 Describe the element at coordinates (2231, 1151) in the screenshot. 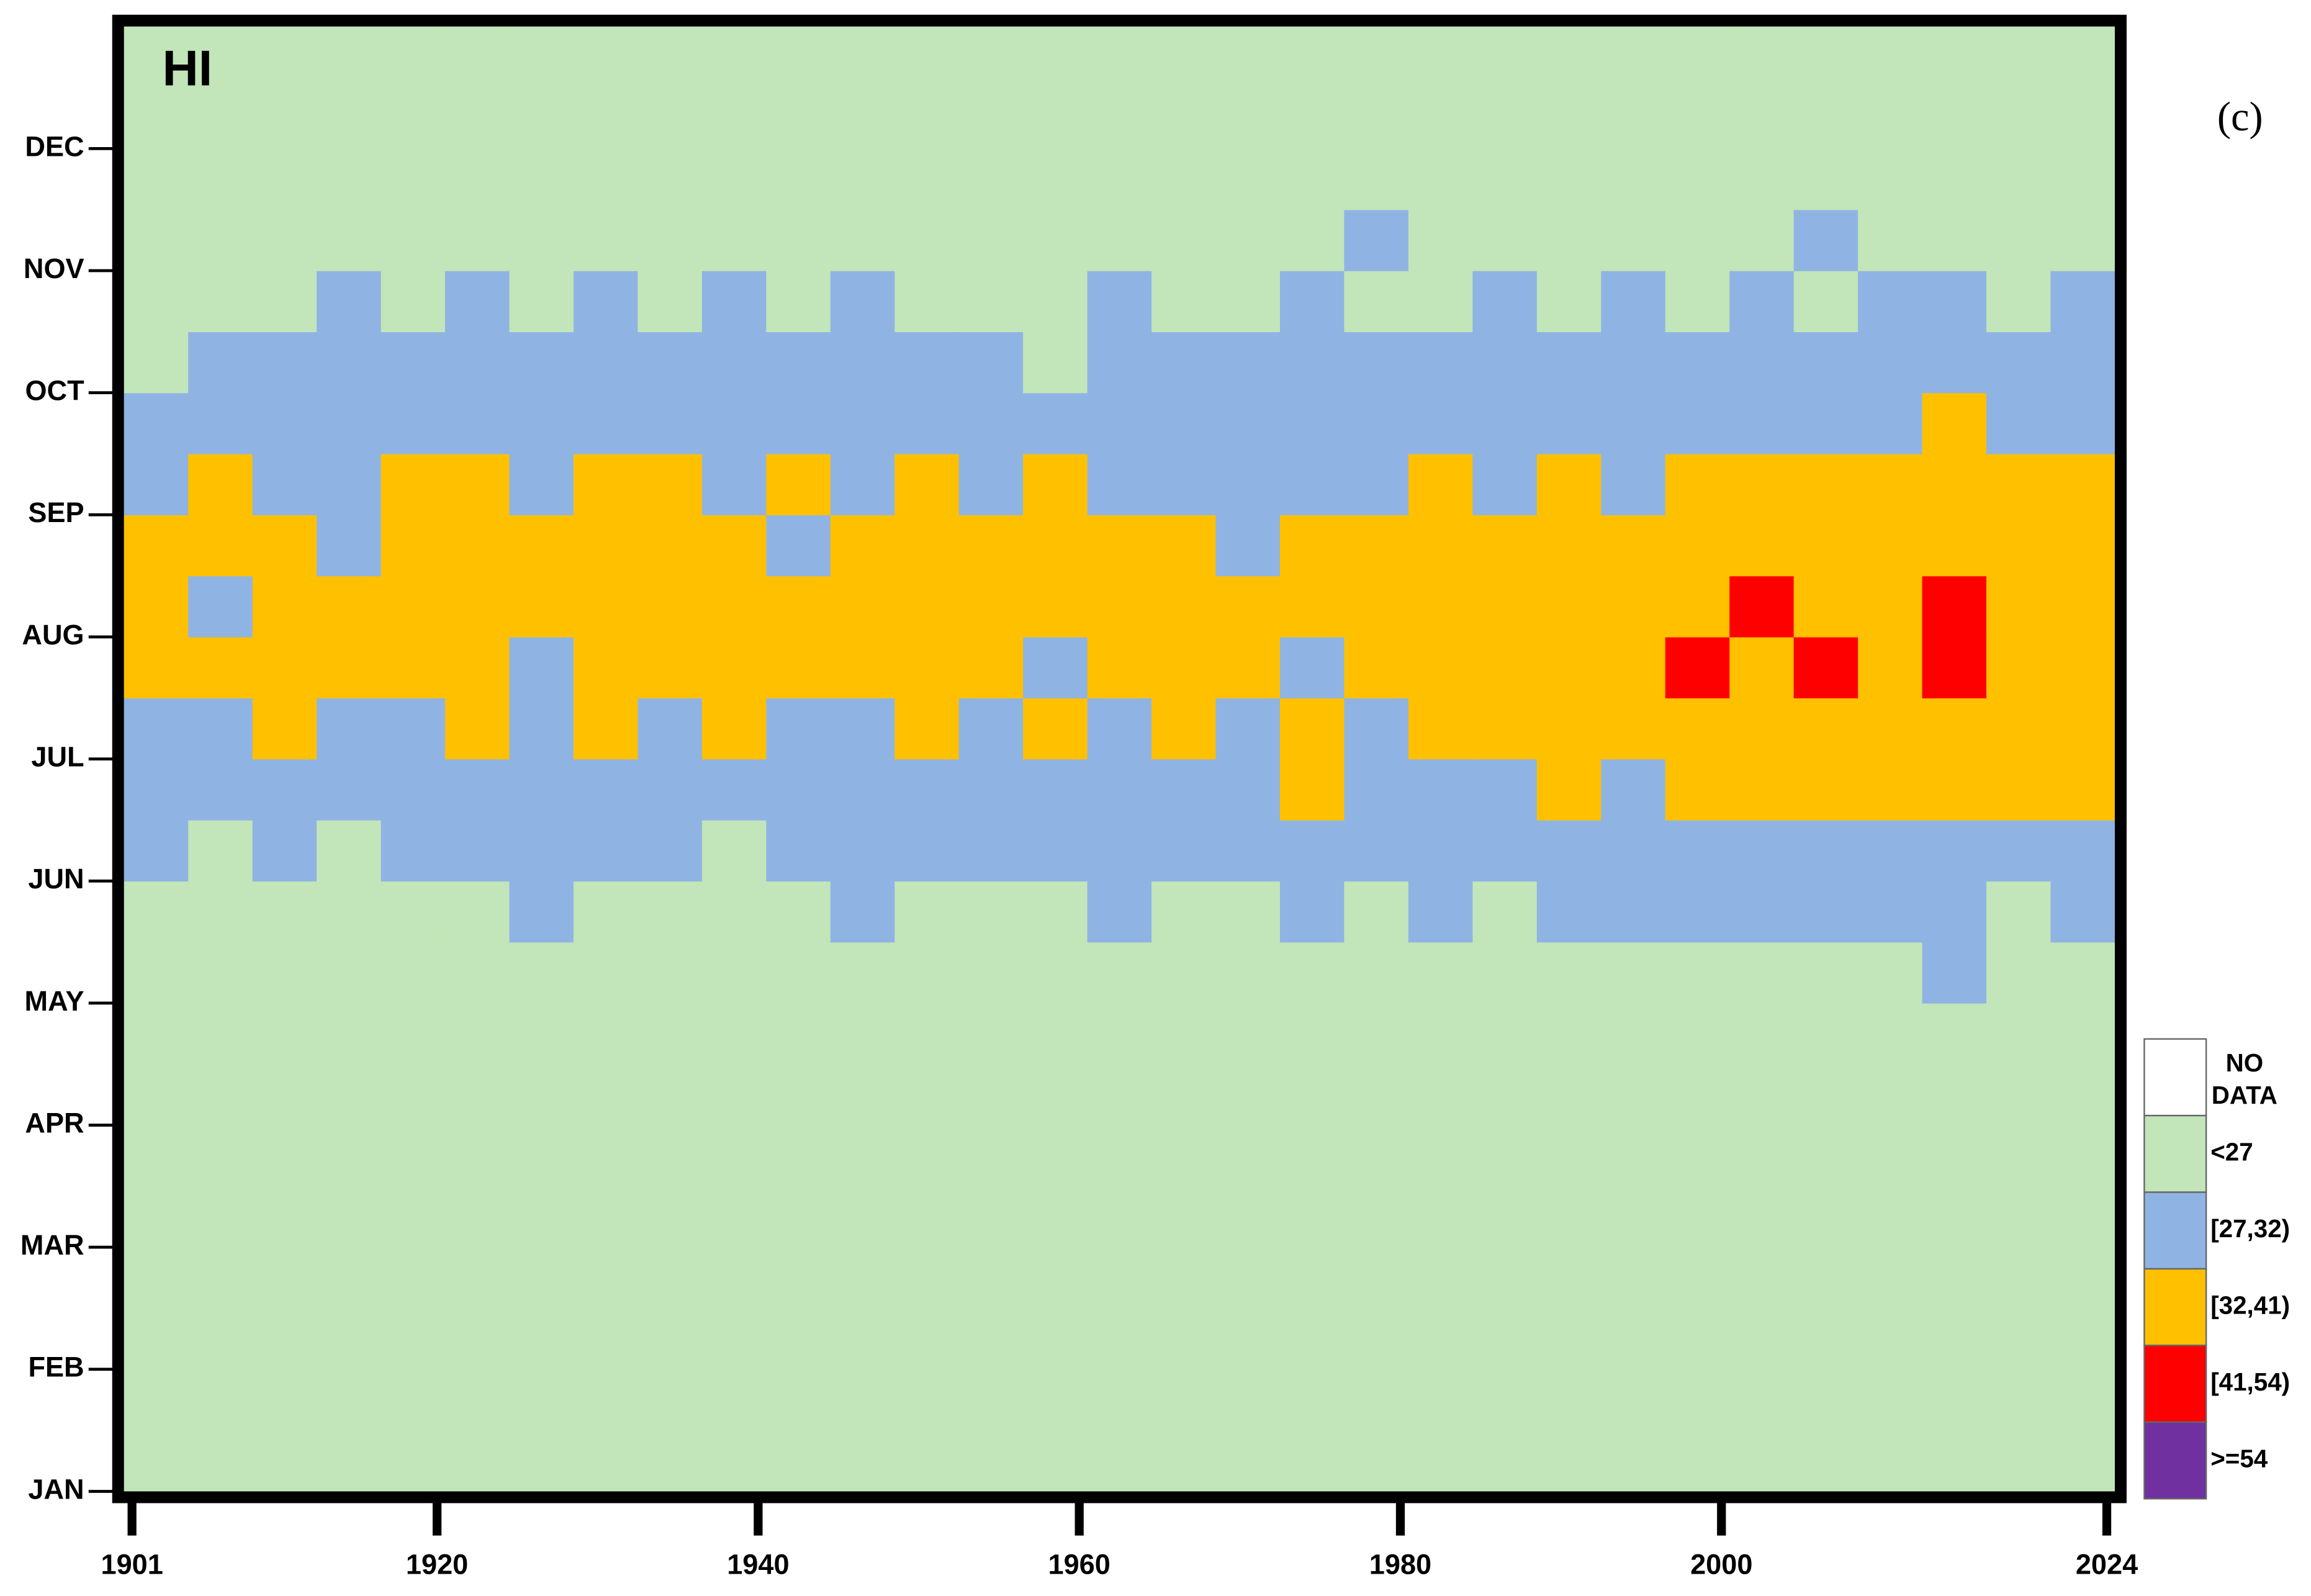

I see `legend-label: <27` at that location.